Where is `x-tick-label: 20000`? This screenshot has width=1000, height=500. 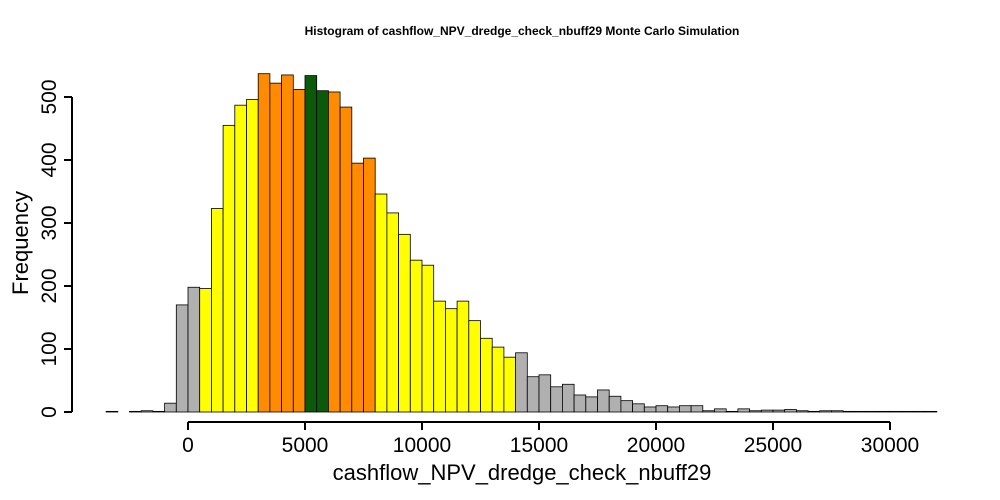
x-tick-label: 20000 is located at coordinates (656, 445).